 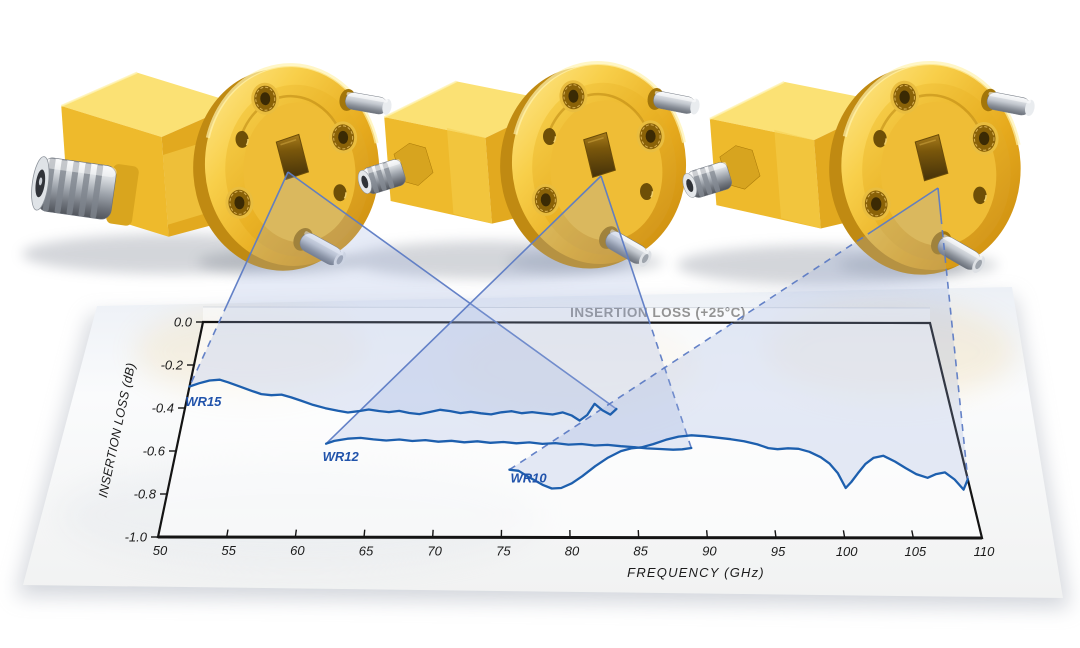 I want to click on x-tick-label: 65, so click(x=366, y=550).